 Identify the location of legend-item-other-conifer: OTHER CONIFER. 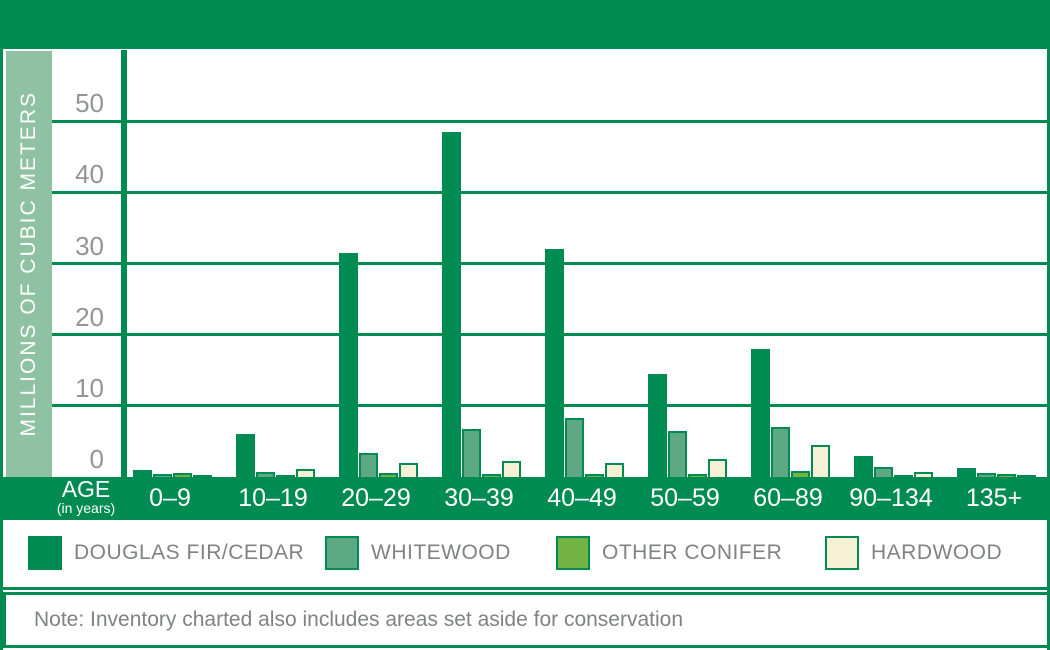
(669, 553).